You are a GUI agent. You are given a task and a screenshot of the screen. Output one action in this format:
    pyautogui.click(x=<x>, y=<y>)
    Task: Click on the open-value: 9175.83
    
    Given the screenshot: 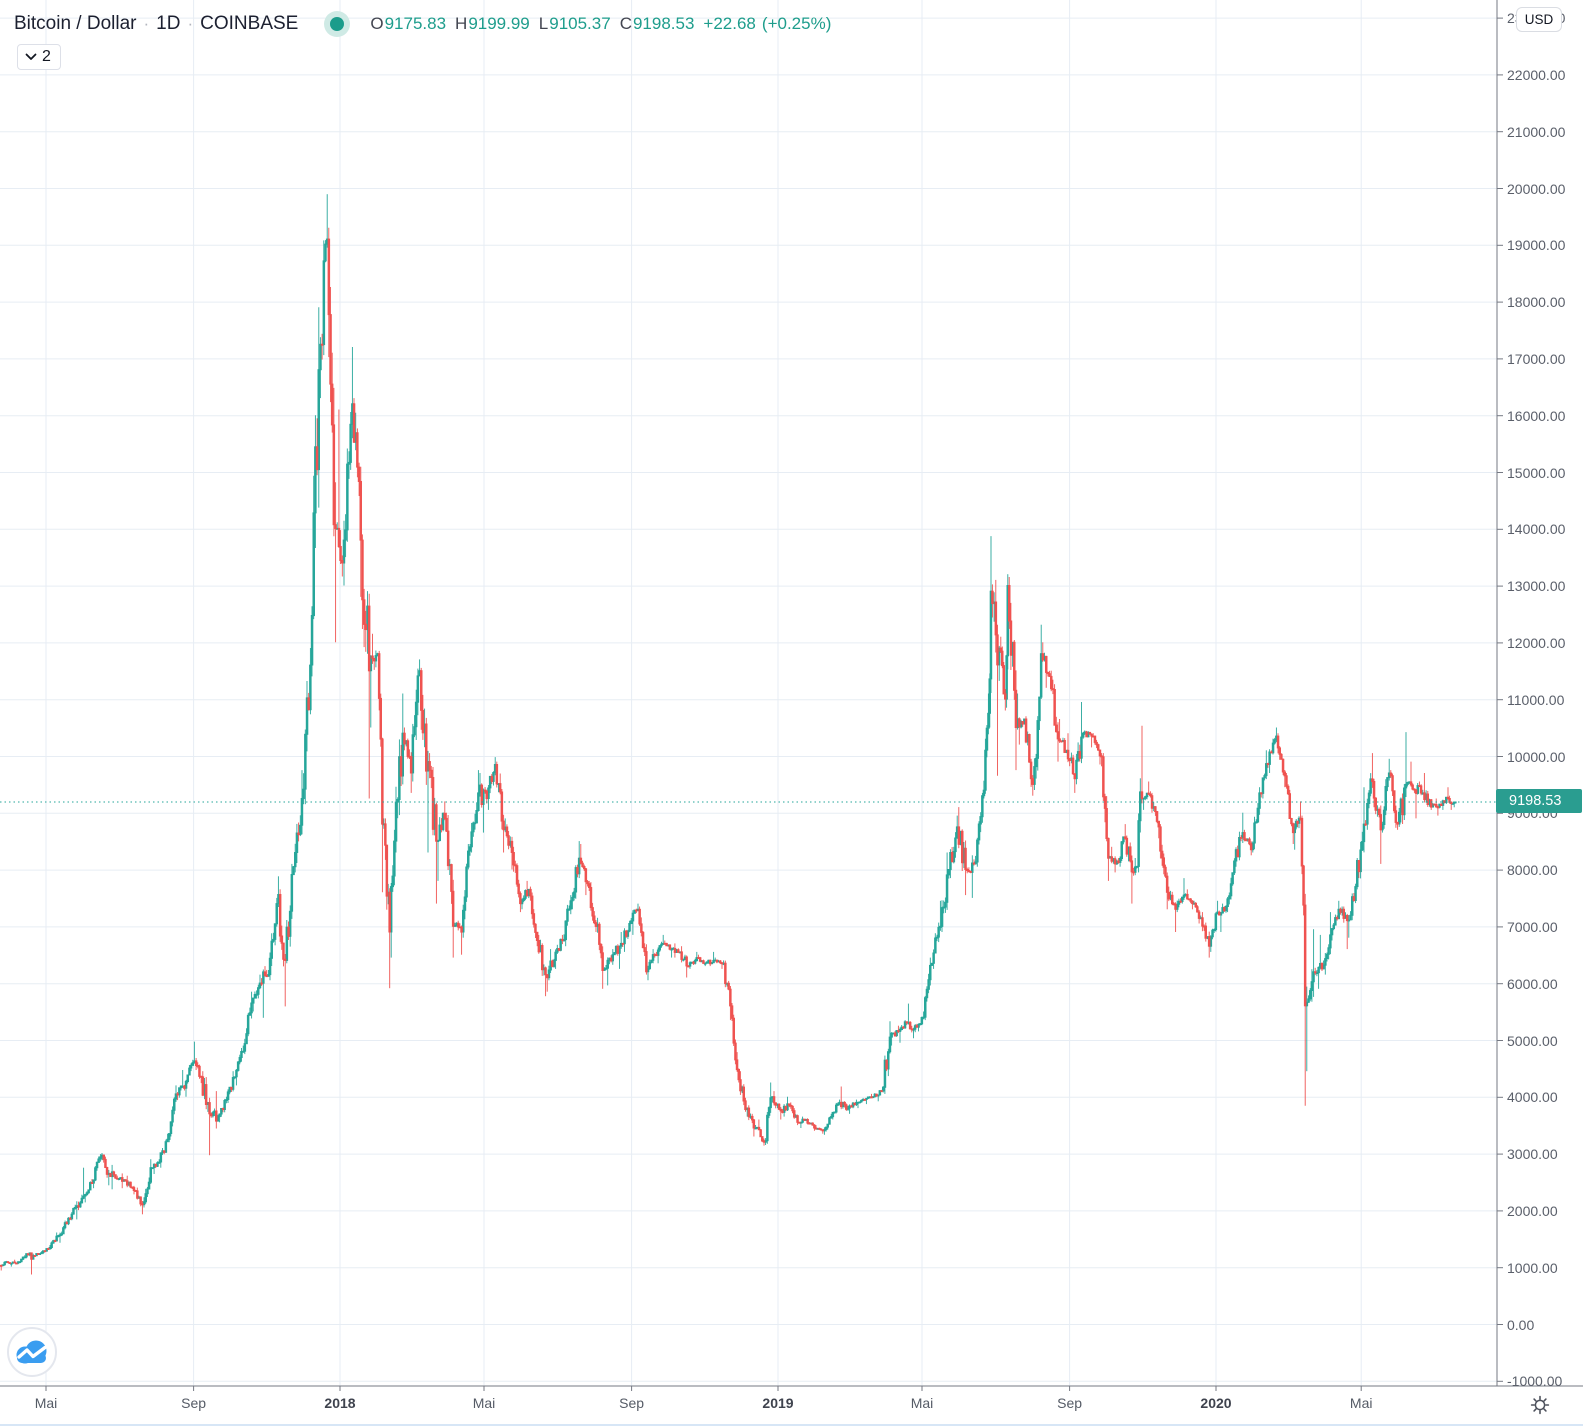 What is the action you would take?
    pyautogui.click(x=415, y=23)
    